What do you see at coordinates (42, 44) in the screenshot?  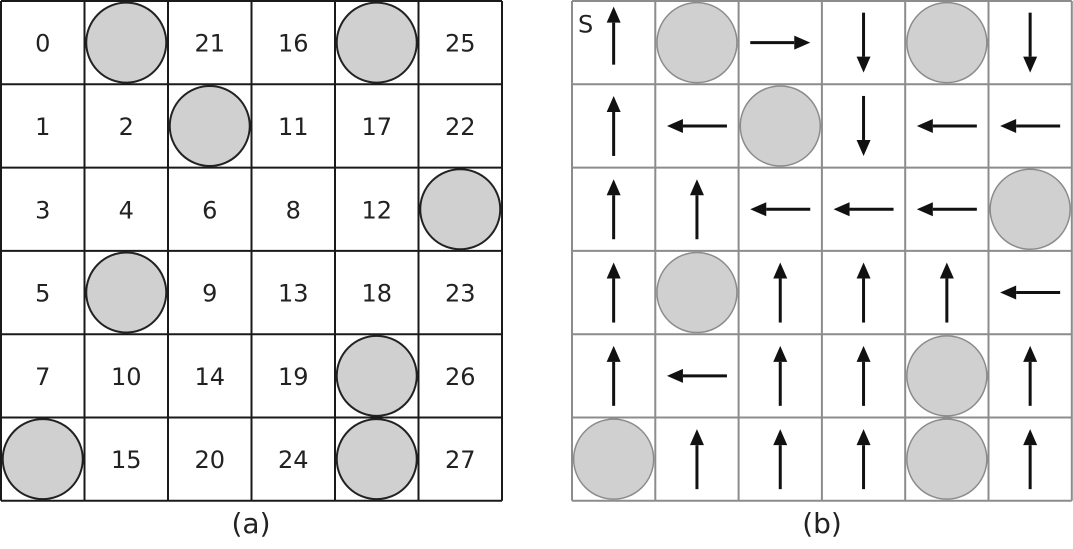 I see `cell-number: 0` at bounding box center [42, 44].